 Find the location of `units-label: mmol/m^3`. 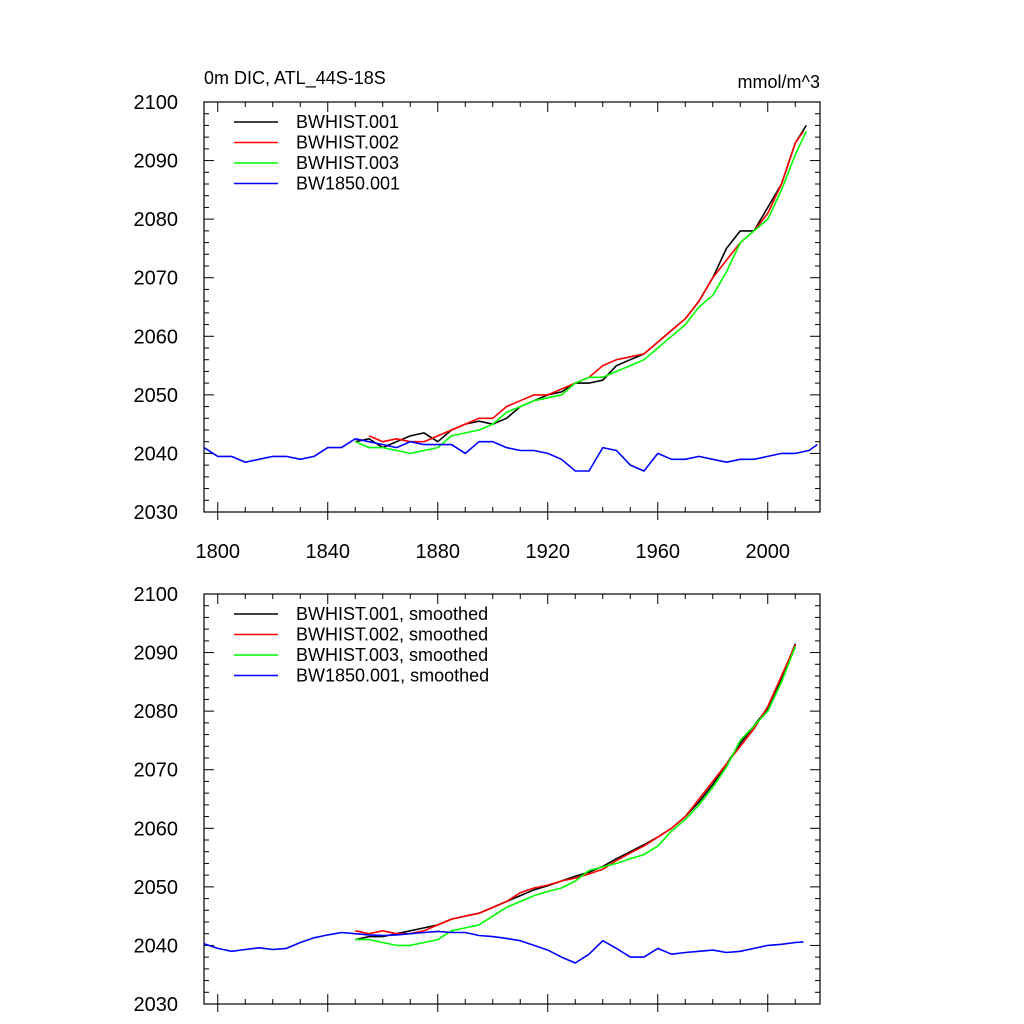

units-label: mmol/m^3 is located at coordinates (779, 82).